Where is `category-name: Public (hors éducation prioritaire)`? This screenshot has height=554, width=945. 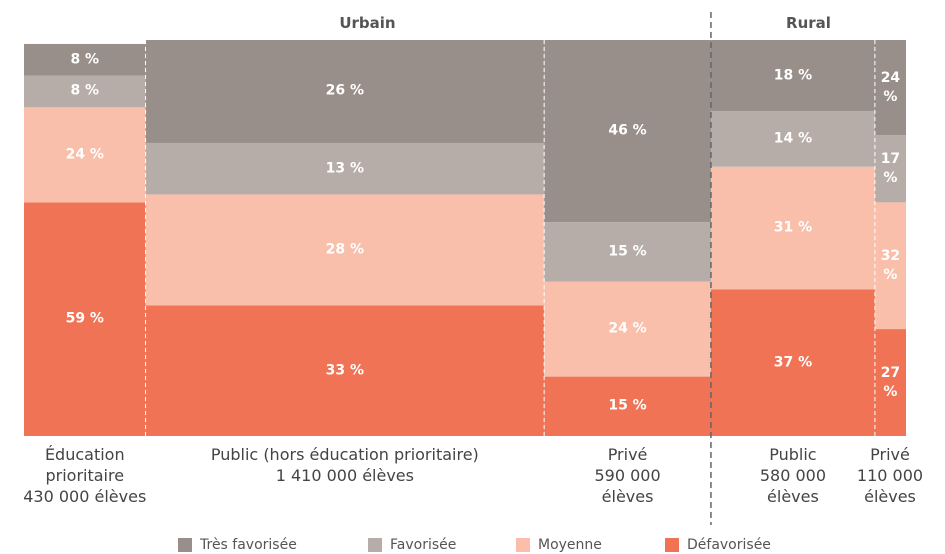 category-name: Public (hors éducation prioritaire) is located at coordinates (344, 454).